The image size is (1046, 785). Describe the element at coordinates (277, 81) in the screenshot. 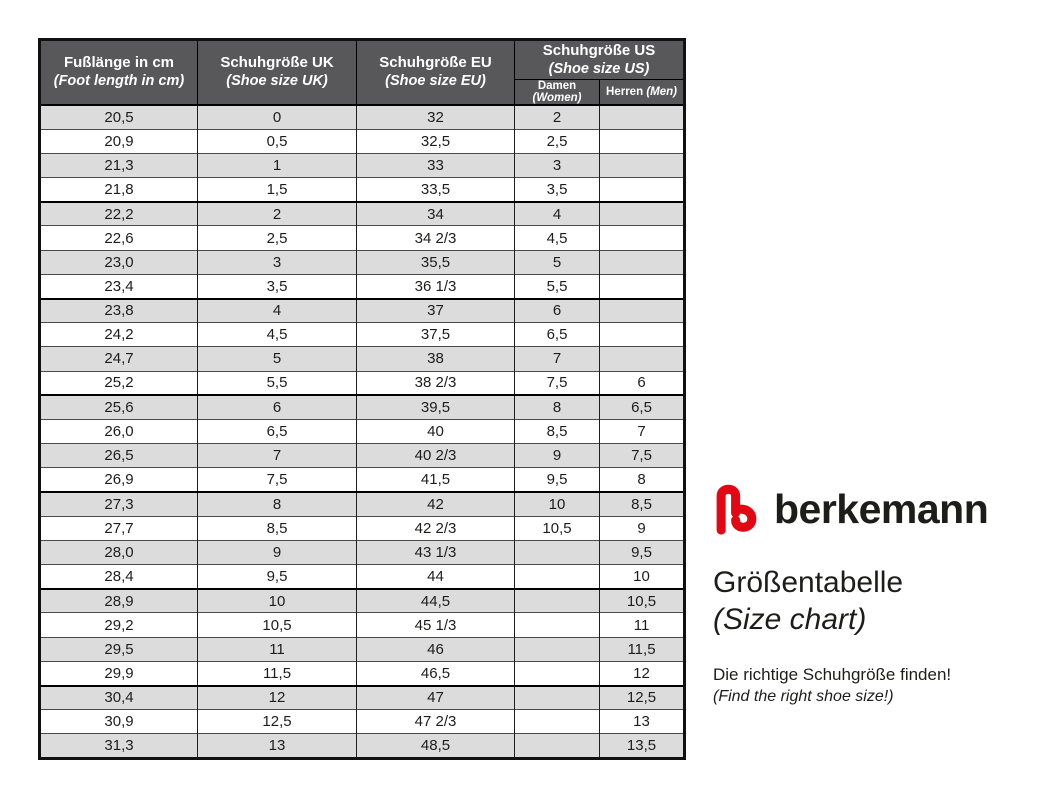

I see `col-header-uk-en: (Shoe size UK)` at that location.